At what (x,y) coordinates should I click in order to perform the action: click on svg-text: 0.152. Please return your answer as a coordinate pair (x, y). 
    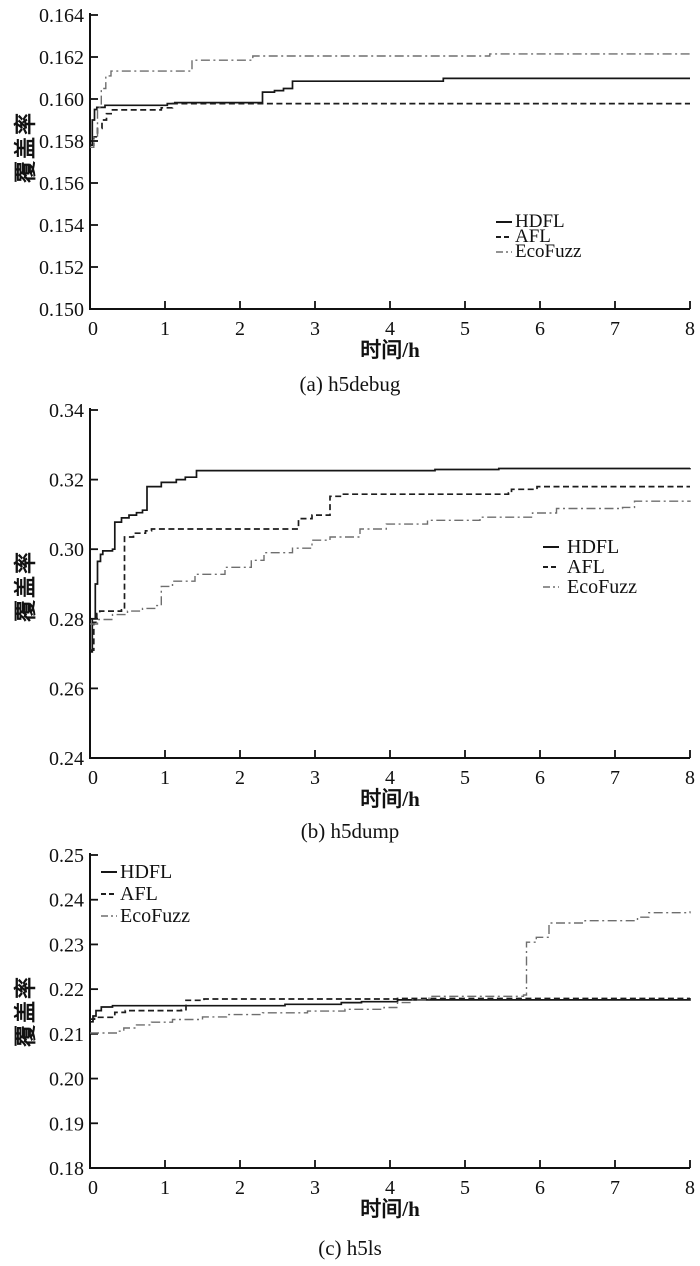
    Looking at the image, I should click on (61, 268).